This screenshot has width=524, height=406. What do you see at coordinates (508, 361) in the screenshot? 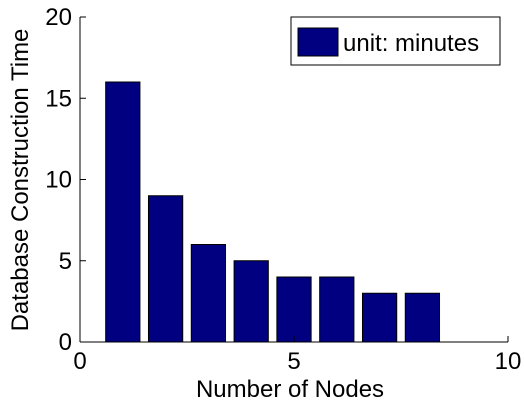
I see `x-tick-label: 10` at bounding box center [508, 361].